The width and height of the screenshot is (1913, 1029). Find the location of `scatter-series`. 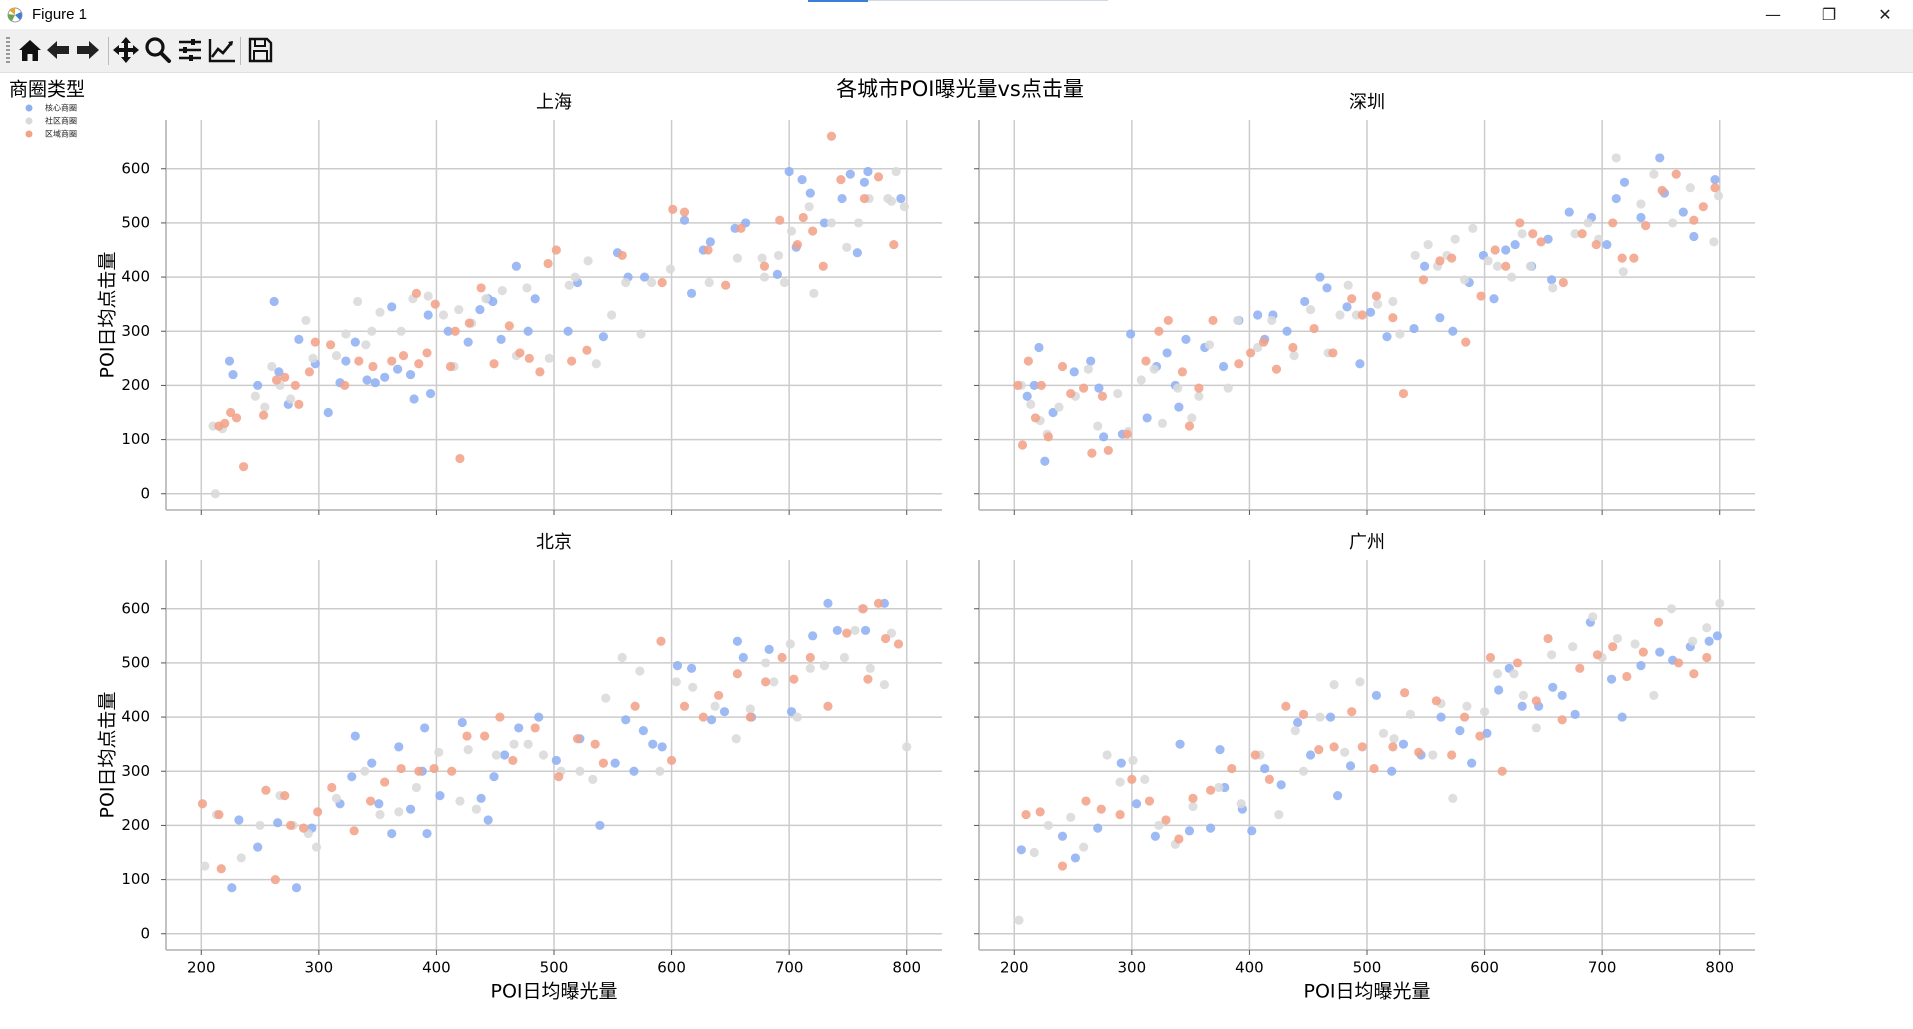

scatter-series is located at coordinates (1366, 744).